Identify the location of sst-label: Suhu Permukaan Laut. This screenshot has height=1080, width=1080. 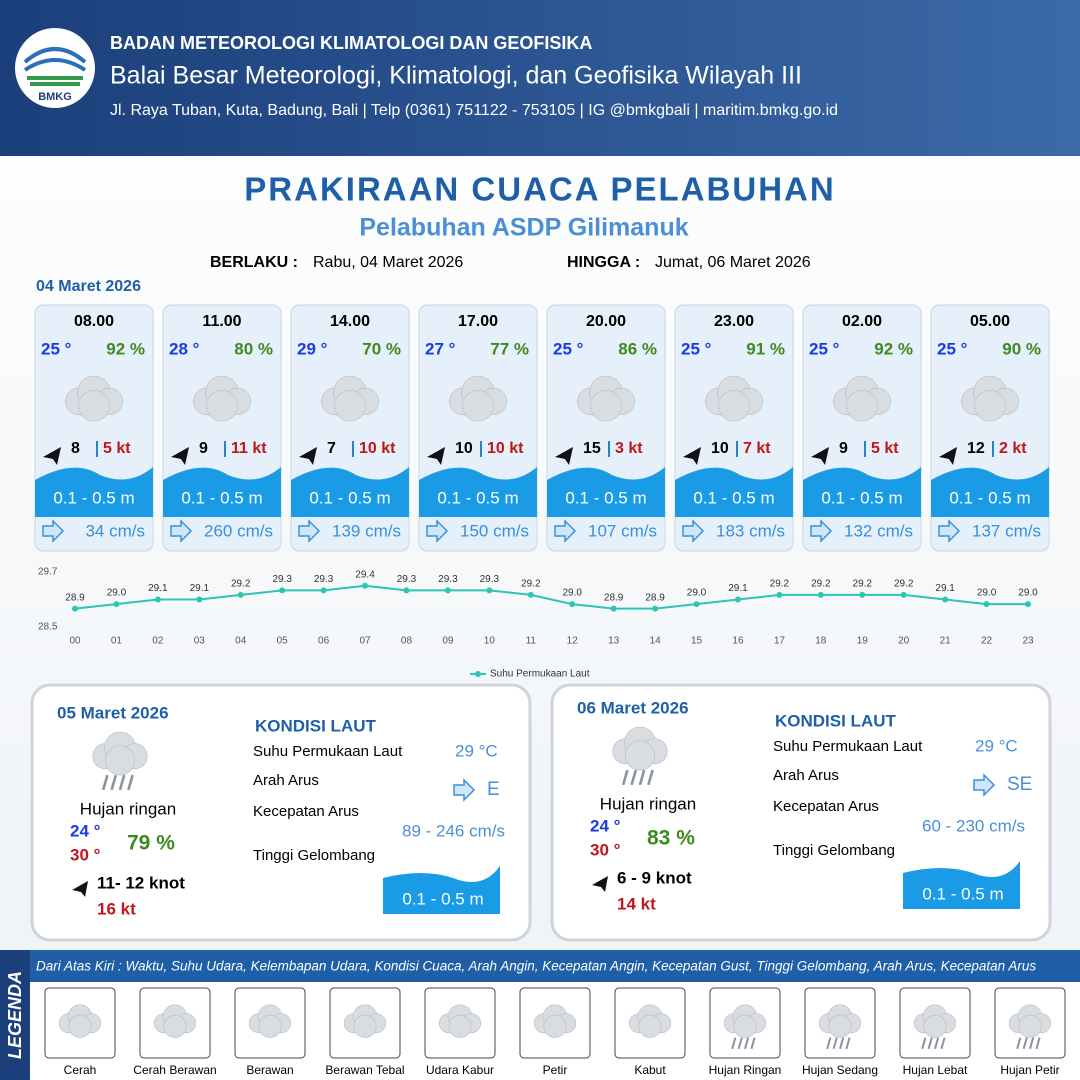
(848, 746).